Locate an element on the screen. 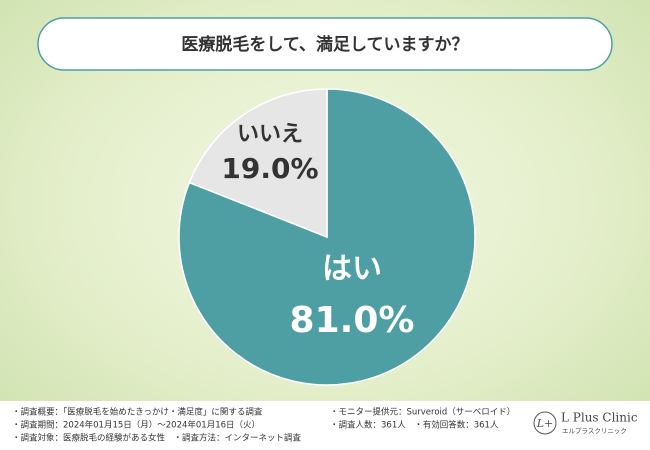 The height and width of the screenshot is (450, 650). chart-title: 医療脱毛をして、満足していますか？ is located at coordinates (324, 44).